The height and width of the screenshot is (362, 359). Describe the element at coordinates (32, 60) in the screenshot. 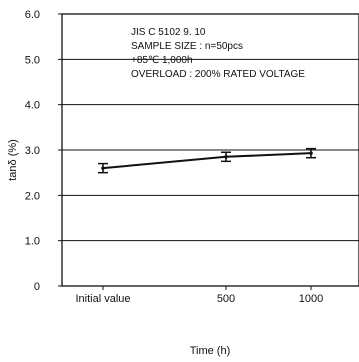

I see `y-tick-label-5: 5.0` at that location.